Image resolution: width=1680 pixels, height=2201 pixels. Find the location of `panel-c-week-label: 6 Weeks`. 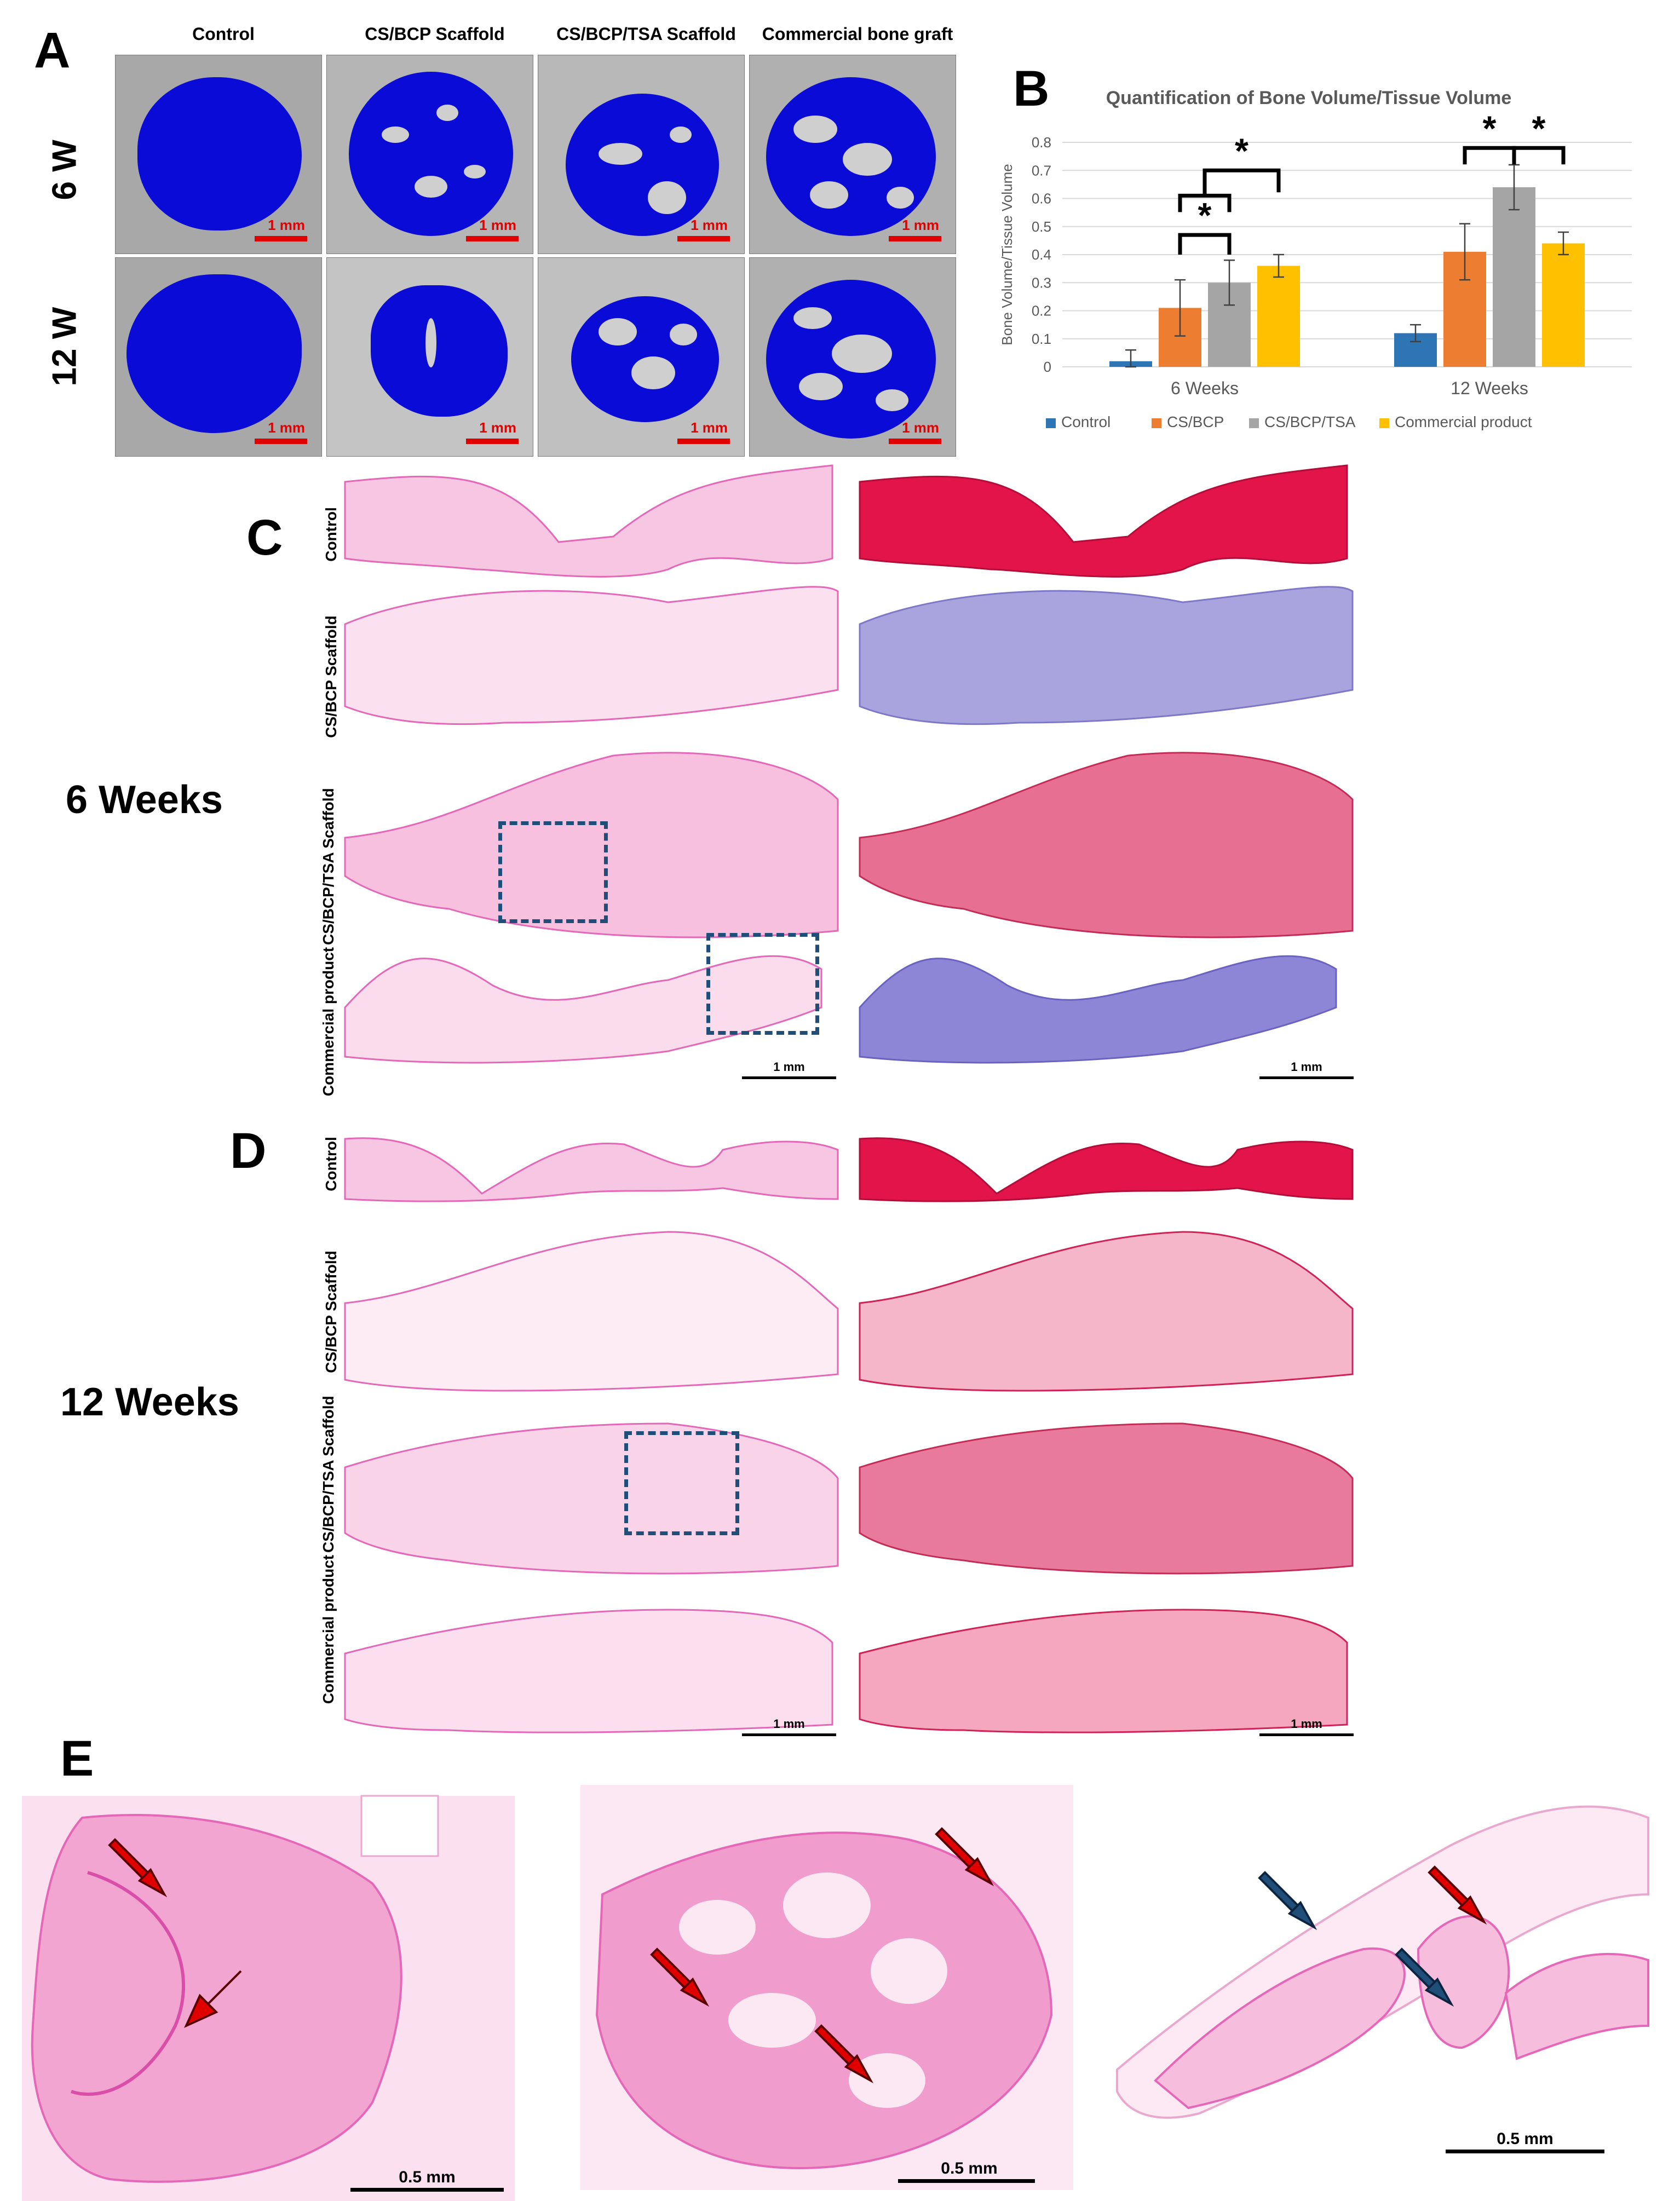

panel-c-week-label: 6 Weeks is located at coordinates (144, 800).